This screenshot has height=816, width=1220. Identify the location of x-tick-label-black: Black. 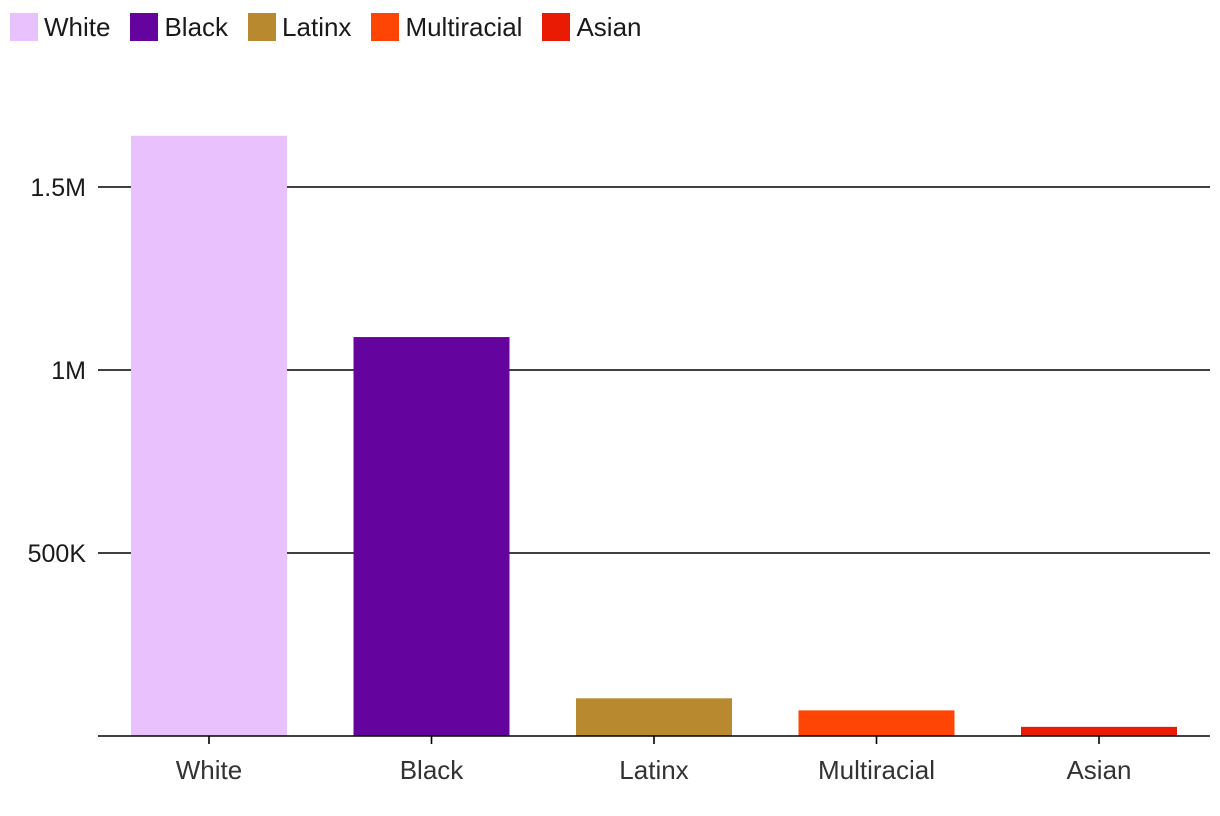
(432, 770).